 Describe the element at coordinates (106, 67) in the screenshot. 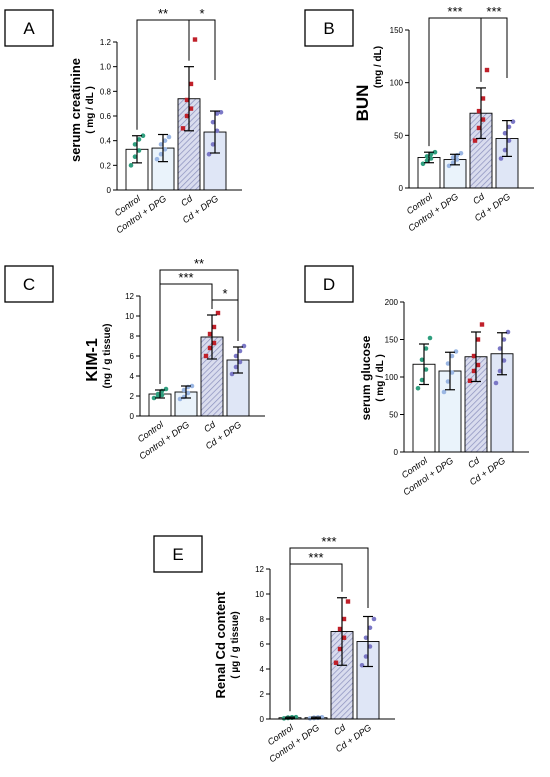

I see `y-tick-label: 1.0` at that location.